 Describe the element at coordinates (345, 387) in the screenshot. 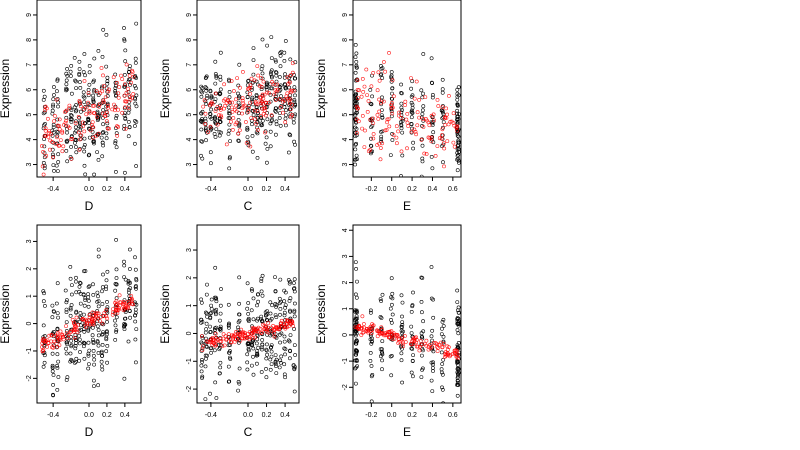

I see `y-tick-label: -2` at that location.